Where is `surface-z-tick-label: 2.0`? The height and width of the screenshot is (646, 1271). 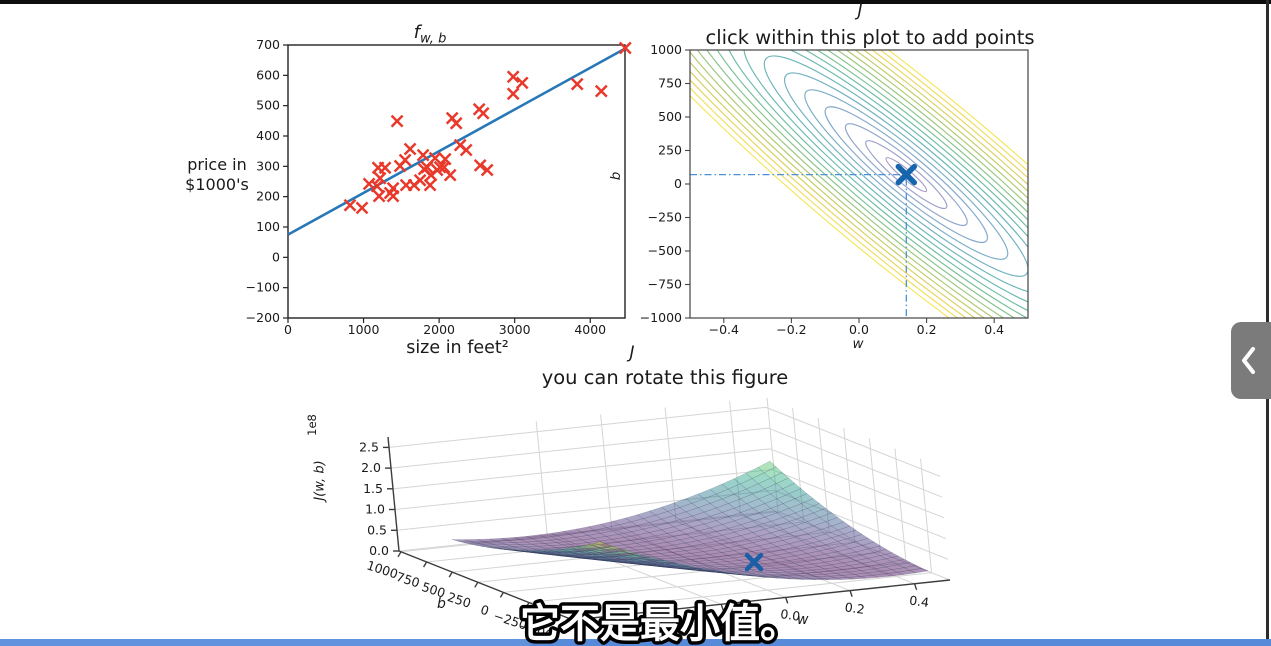 surface-z-tick-label: 2.0 is located at coordinates (371, 467).